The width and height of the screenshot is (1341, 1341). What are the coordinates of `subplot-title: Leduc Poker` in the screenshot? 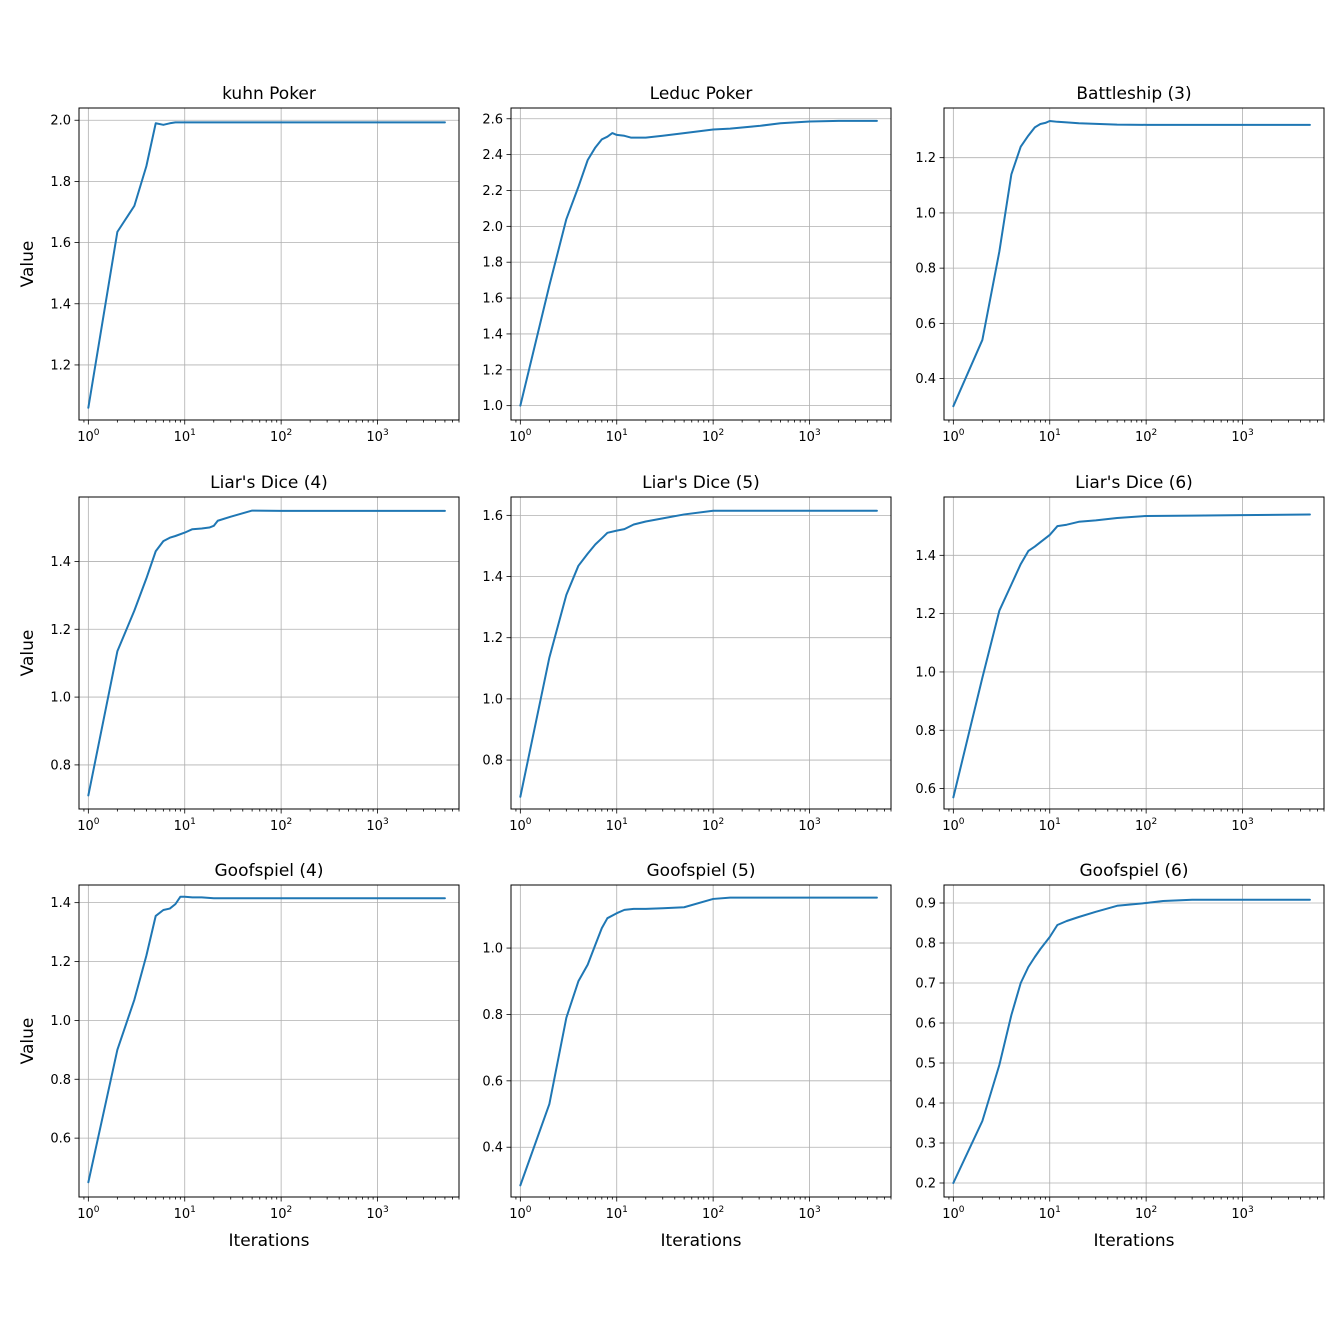 It's located at (701, 94).